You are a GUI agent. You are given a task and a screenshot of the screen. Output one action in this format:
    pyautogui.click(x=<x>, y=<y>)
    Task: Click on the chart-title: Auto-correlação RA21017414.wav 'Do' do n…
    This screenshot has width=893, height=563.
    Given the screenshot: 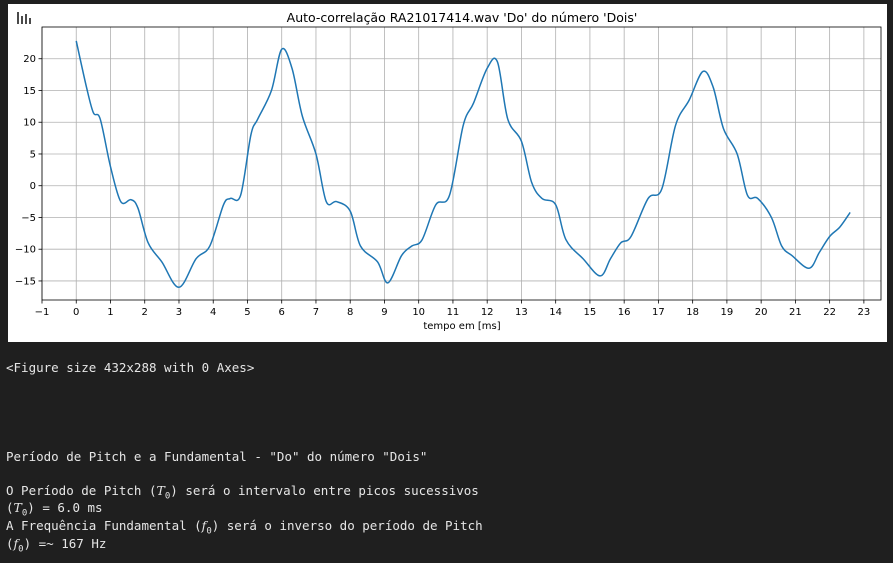 What is the action you would take?
    pyautogui.click(x=462, y=17)
    